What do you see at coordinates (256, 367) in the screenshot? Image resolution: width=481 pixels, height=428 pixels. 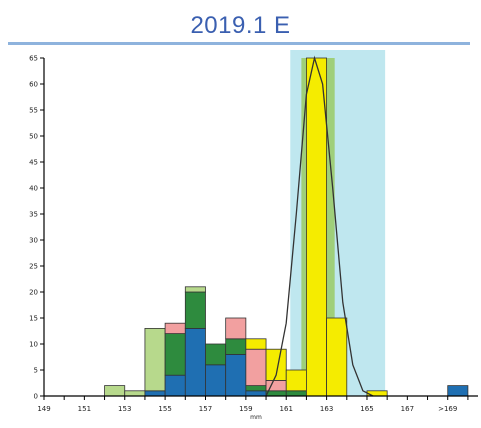 I see `bar-segment-159-pink` at bounding box center [256, 367].